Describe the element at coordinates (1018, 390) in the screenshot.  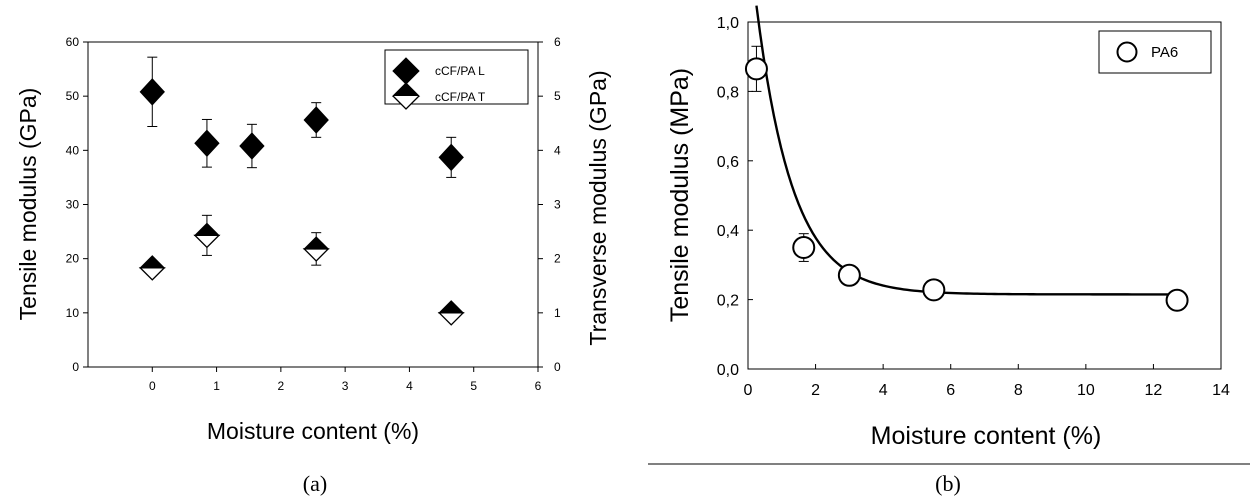
I see `chart-b-x-tick-label: 8` at that location.